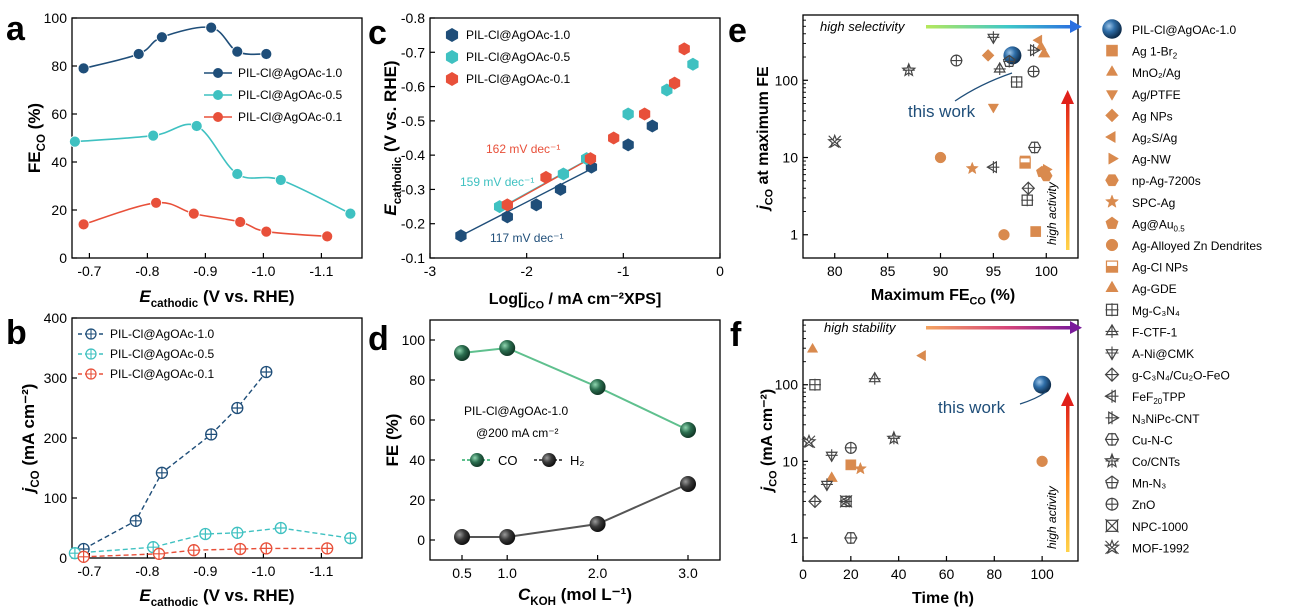  What do you see at coordinates (1166, 181) in the screenshot?
I see `legend-label-name: np-Ag-7200s` at bounding box center [1166, 181].